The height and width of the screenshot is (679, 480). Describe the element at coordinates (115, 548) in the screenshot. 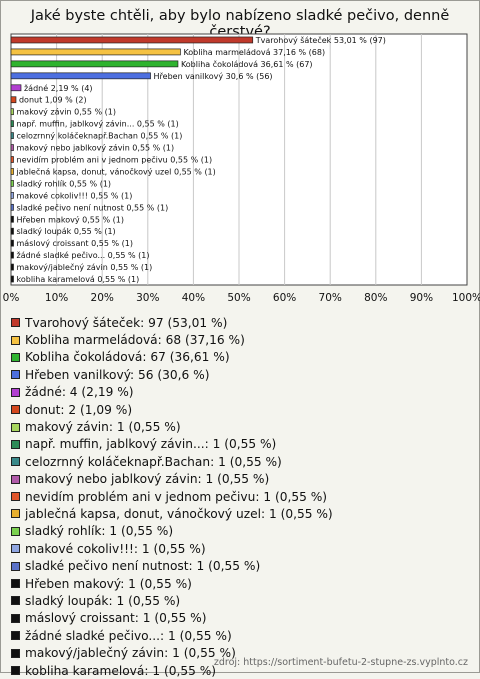

I see `legend-label: makové cokoliv!!!: 1 (0,55 %)` at that location.